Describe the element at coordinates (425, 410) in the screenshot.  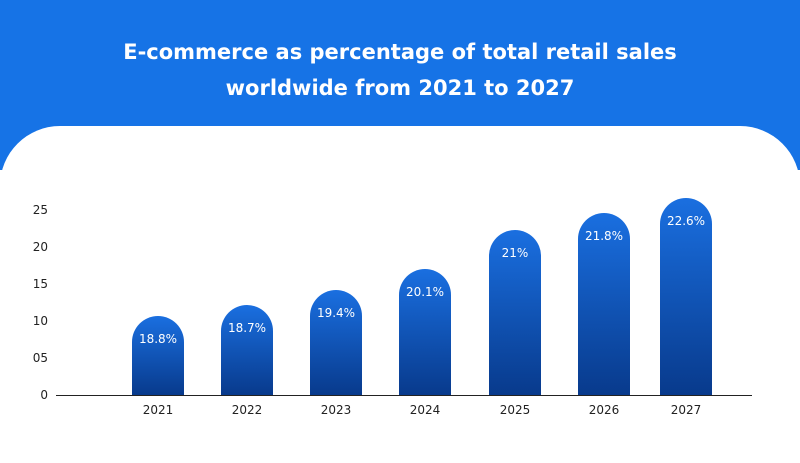
I see `x-tick-label-2024: 2024` at that location.